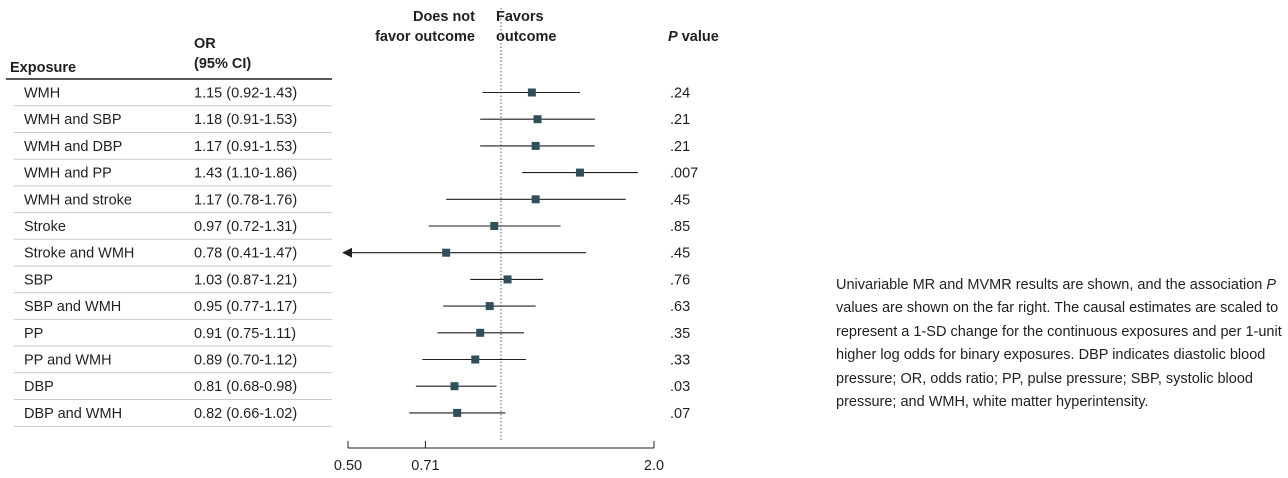 The width and height of the screenshot is (1288, 478). What do you see at coordinates (68, 361) in the screenshot?
I see `row-exposure-label: PP and WMH` at bounding box center [68, 361].